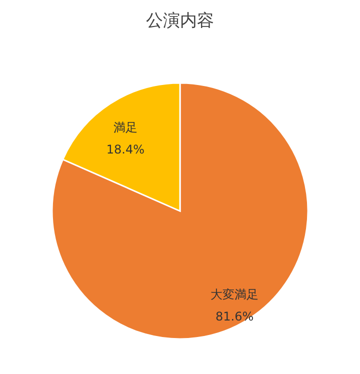 This screenshot has width=360, height=374. What do you see at coordinates (180, 21) in the screenshot?
I see `chart-title: 公演内容` at bounding box center [180, 21].